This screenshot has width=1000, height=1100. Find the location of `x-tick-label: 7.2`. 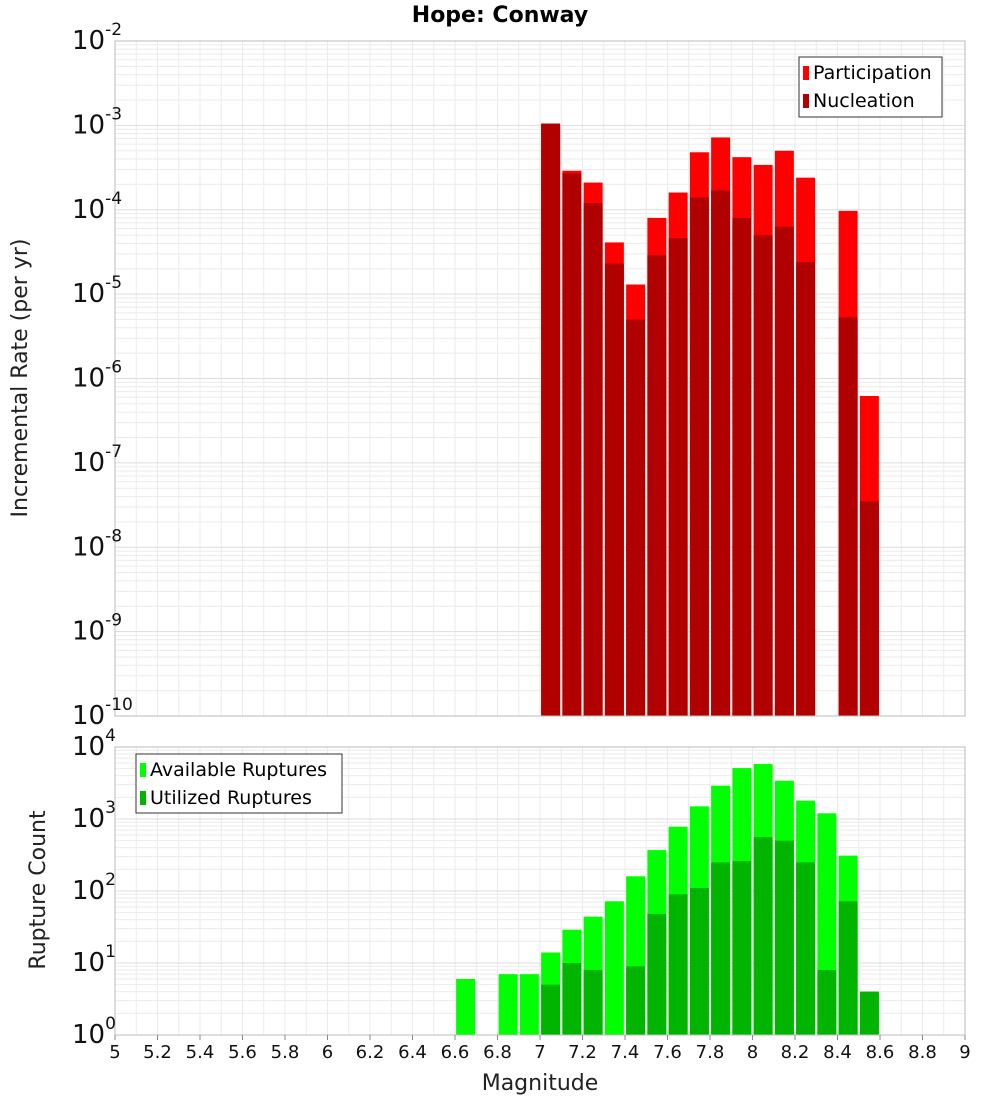

x-tick-label: 7.2 is located at coordinates (582, 1052).